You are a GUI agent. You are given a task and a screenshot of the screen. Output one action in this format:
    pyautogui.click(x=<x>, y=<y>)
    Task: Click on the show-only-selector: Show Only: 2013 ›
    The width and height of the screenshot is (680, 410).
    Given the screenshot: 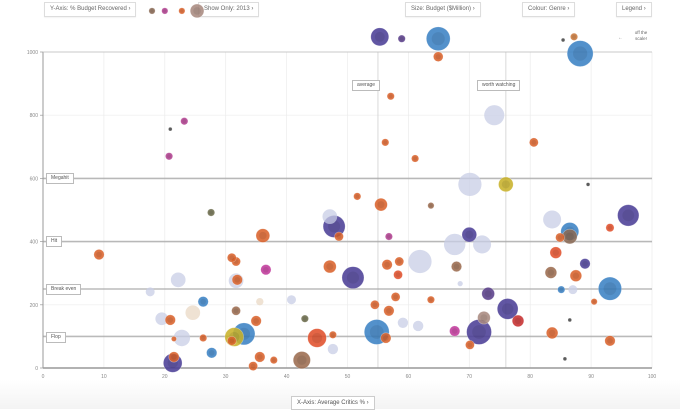 What is the action you would take?
    pyautogui.click(x=229, y=9)
    